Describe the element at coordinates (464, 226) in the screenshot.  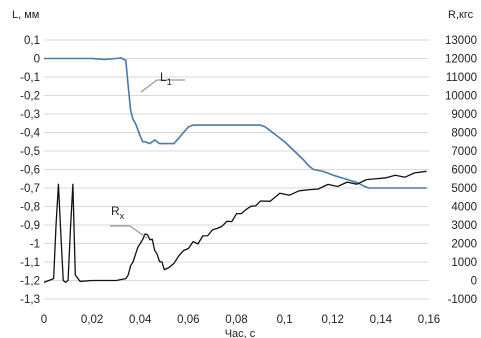
I see `y-tick-right-label: 3000` at that location.